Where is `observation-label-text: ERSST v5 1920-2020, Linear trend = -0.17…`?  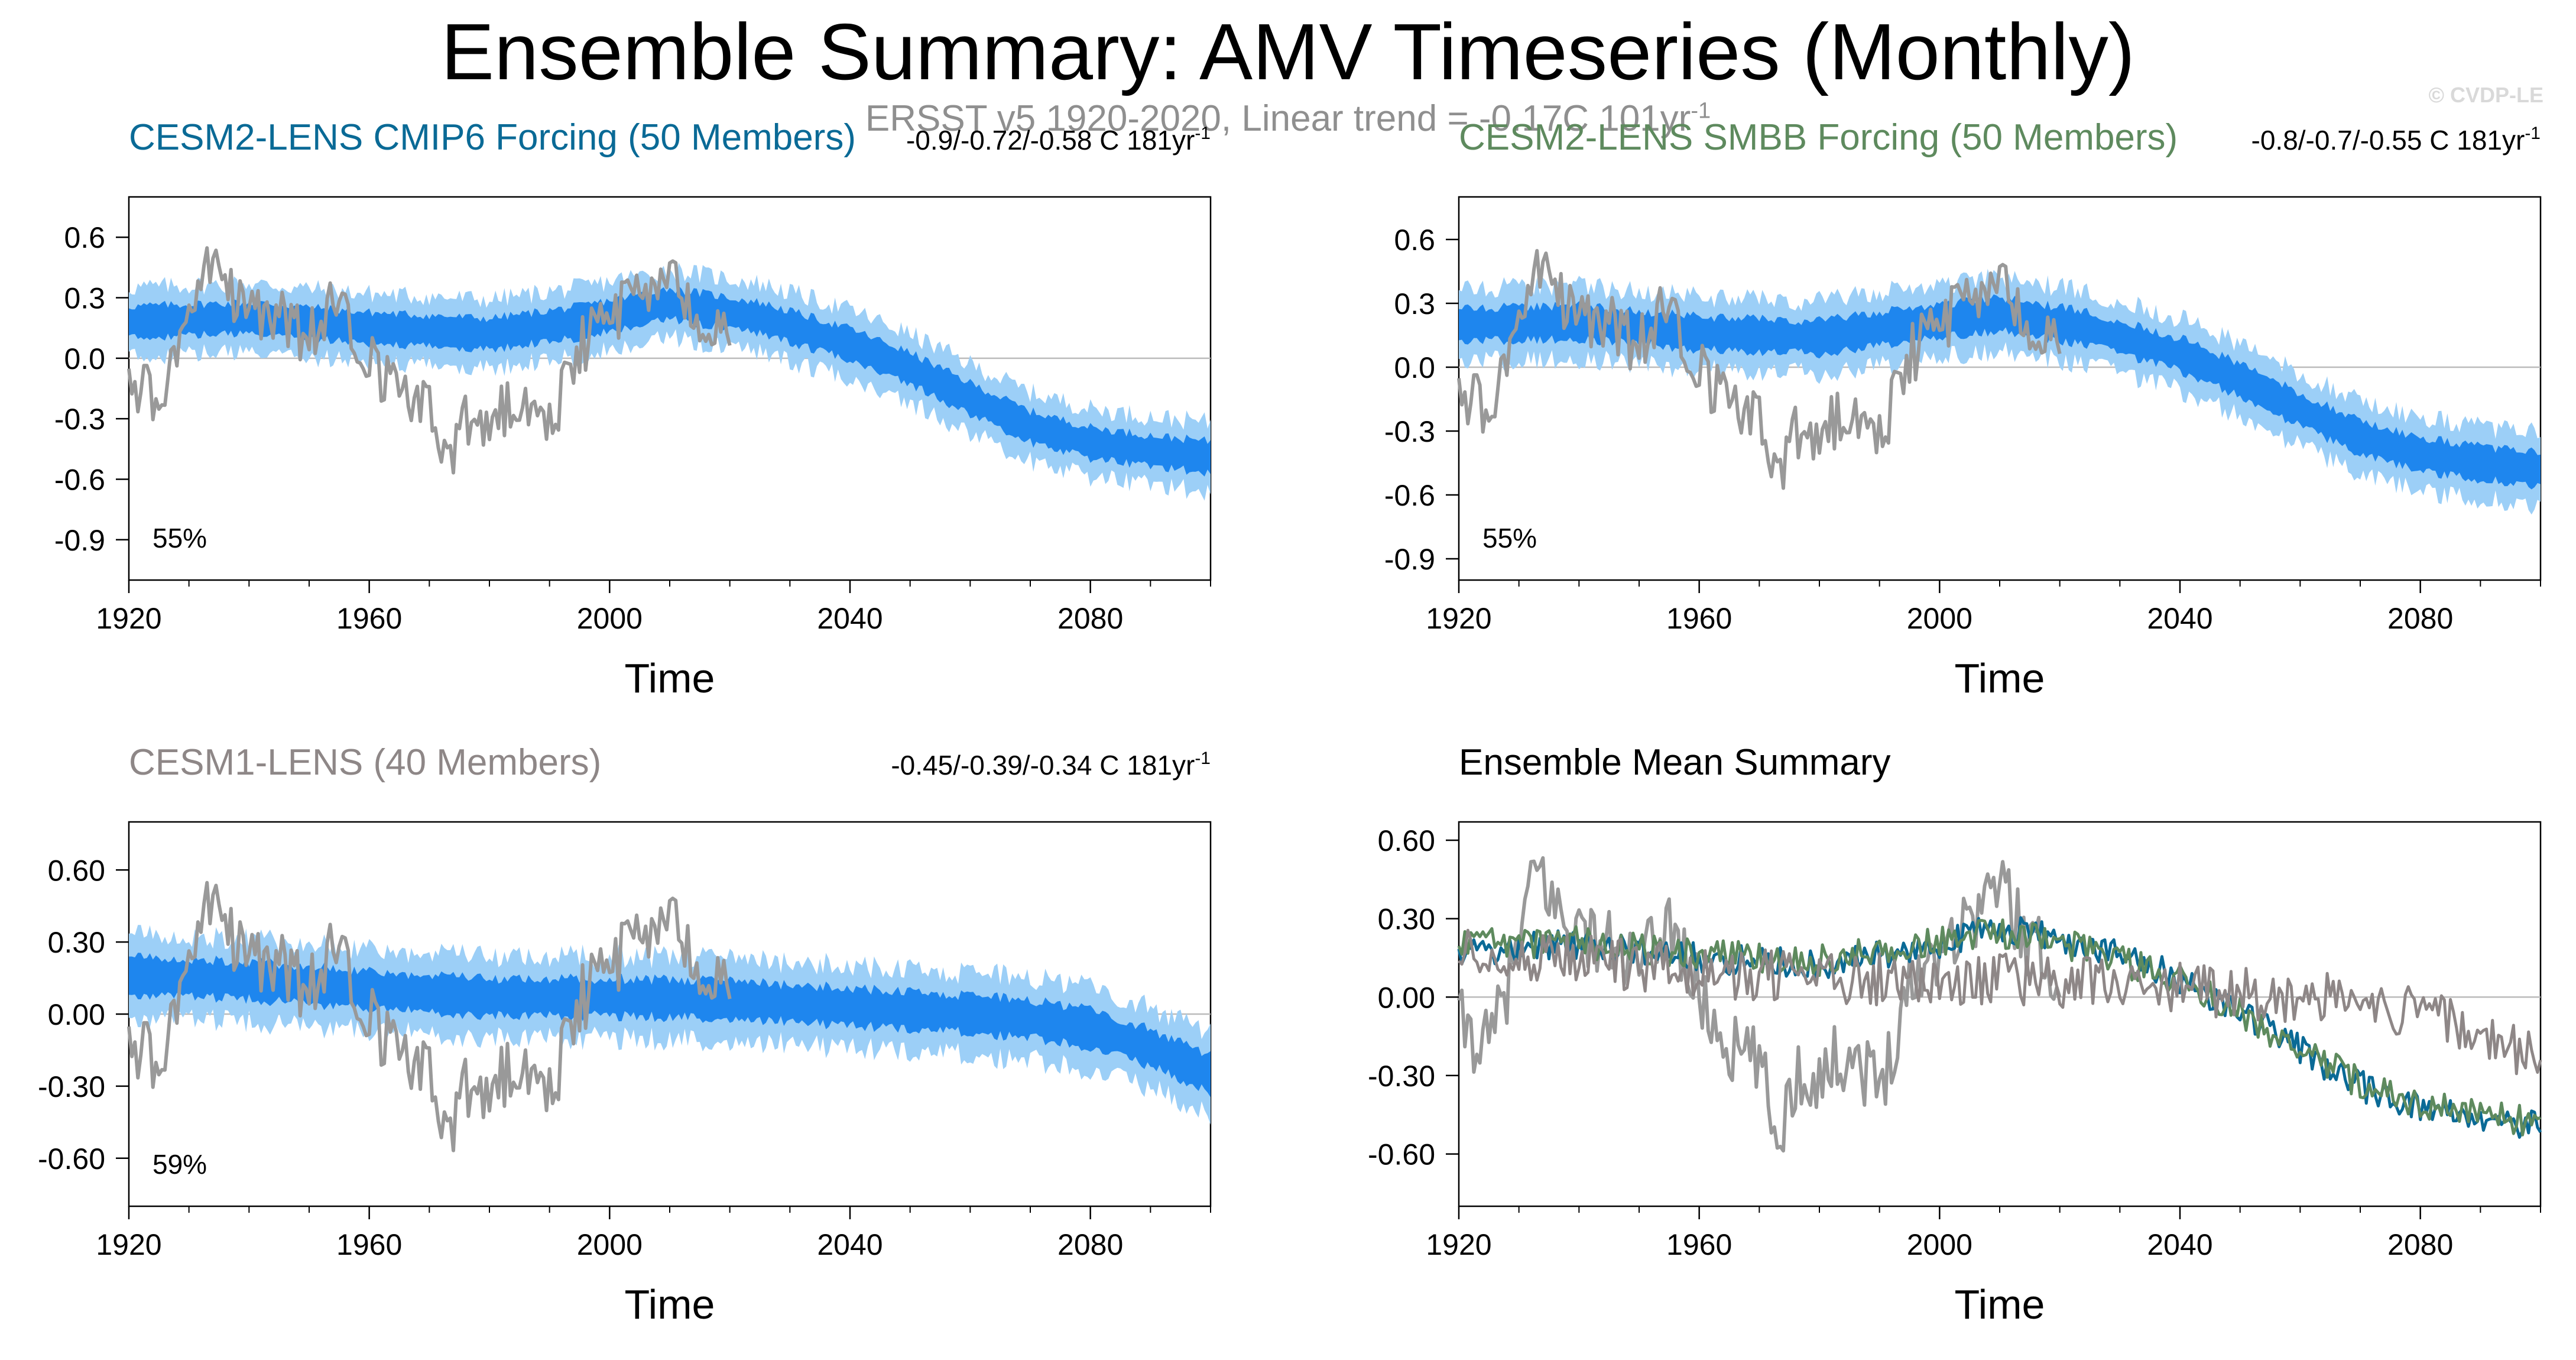 observation-label-text: ERSST v5 1920-2020, Linear trend = -0.17… is located at coordinates (1278, 118).